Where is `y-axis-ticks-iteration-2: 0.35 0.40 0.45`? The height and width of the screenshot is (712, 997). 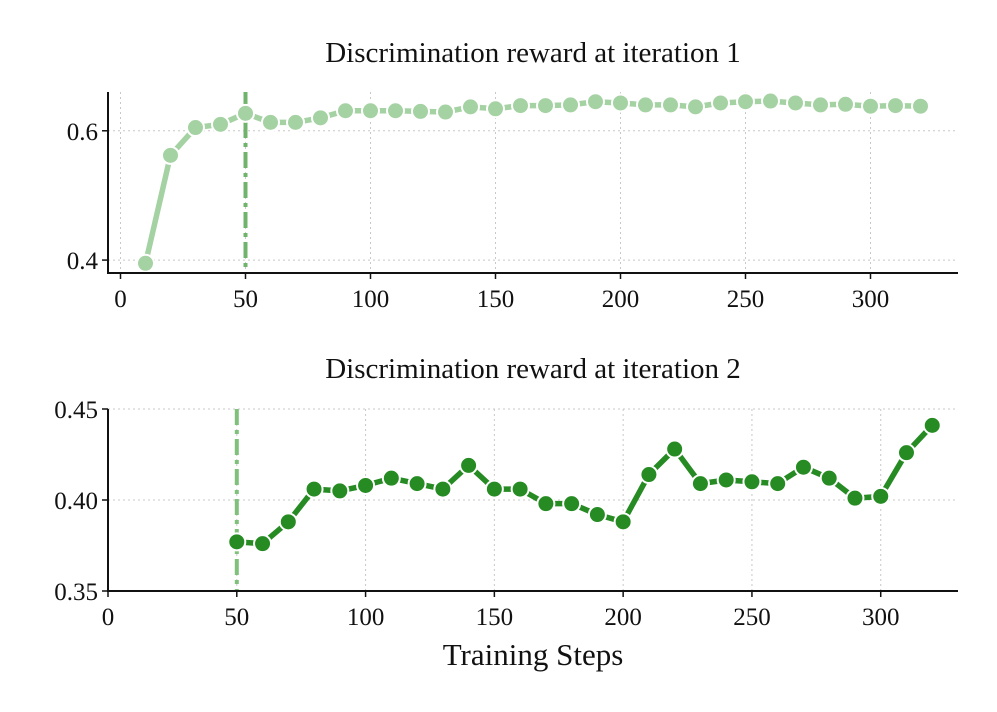 y-axis-ticks-iteration-2: 0.35 0.40 0.45 is located at coordinates (81, 501).